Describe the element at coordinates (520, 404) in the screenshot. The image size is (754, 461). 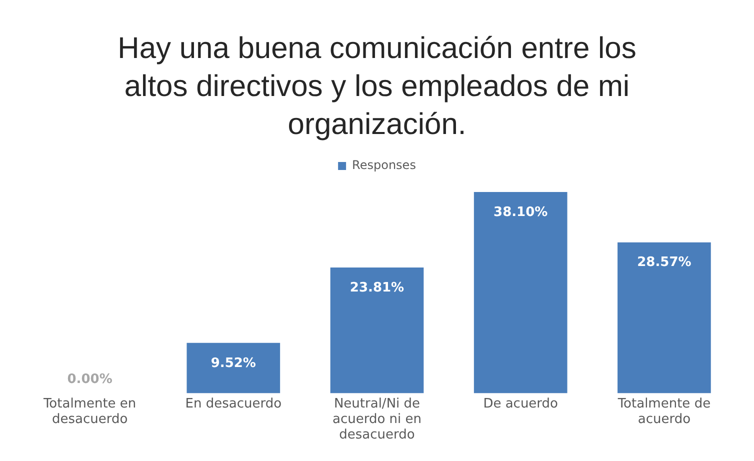
I see `x-tick-label: De acuerdo` at that location.